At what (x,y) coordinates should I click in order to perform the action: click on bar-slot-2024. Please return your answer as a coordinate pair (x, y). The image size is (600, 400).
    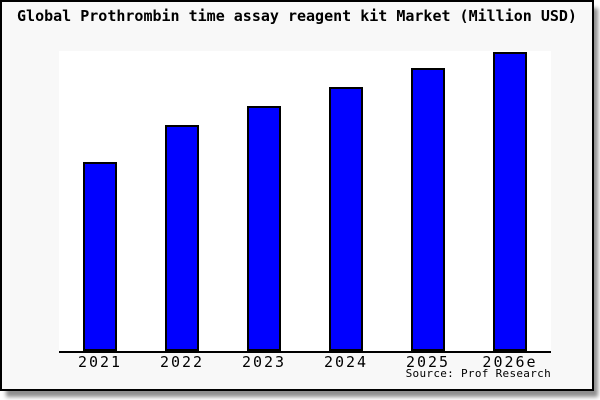
    Looking at the image, I should click on (346, 201).